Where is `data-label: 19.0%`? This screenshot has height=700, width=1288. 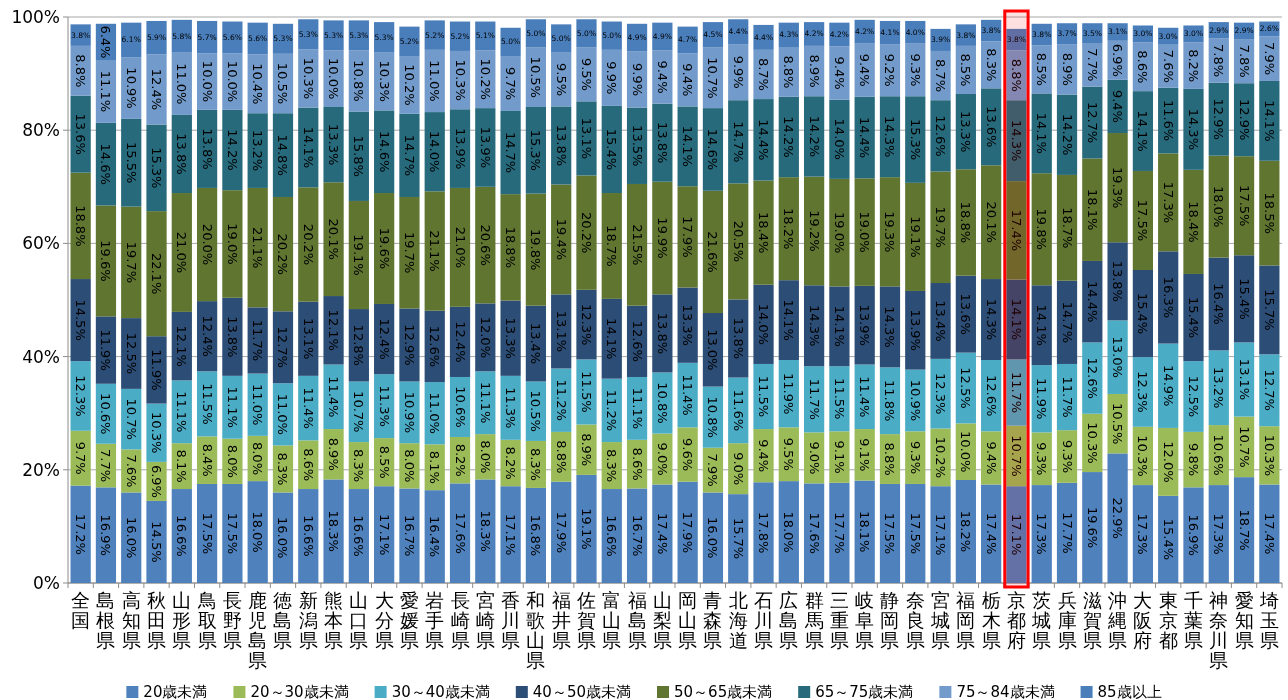 data-label: 19.0% is located at coordinates (865, 232).